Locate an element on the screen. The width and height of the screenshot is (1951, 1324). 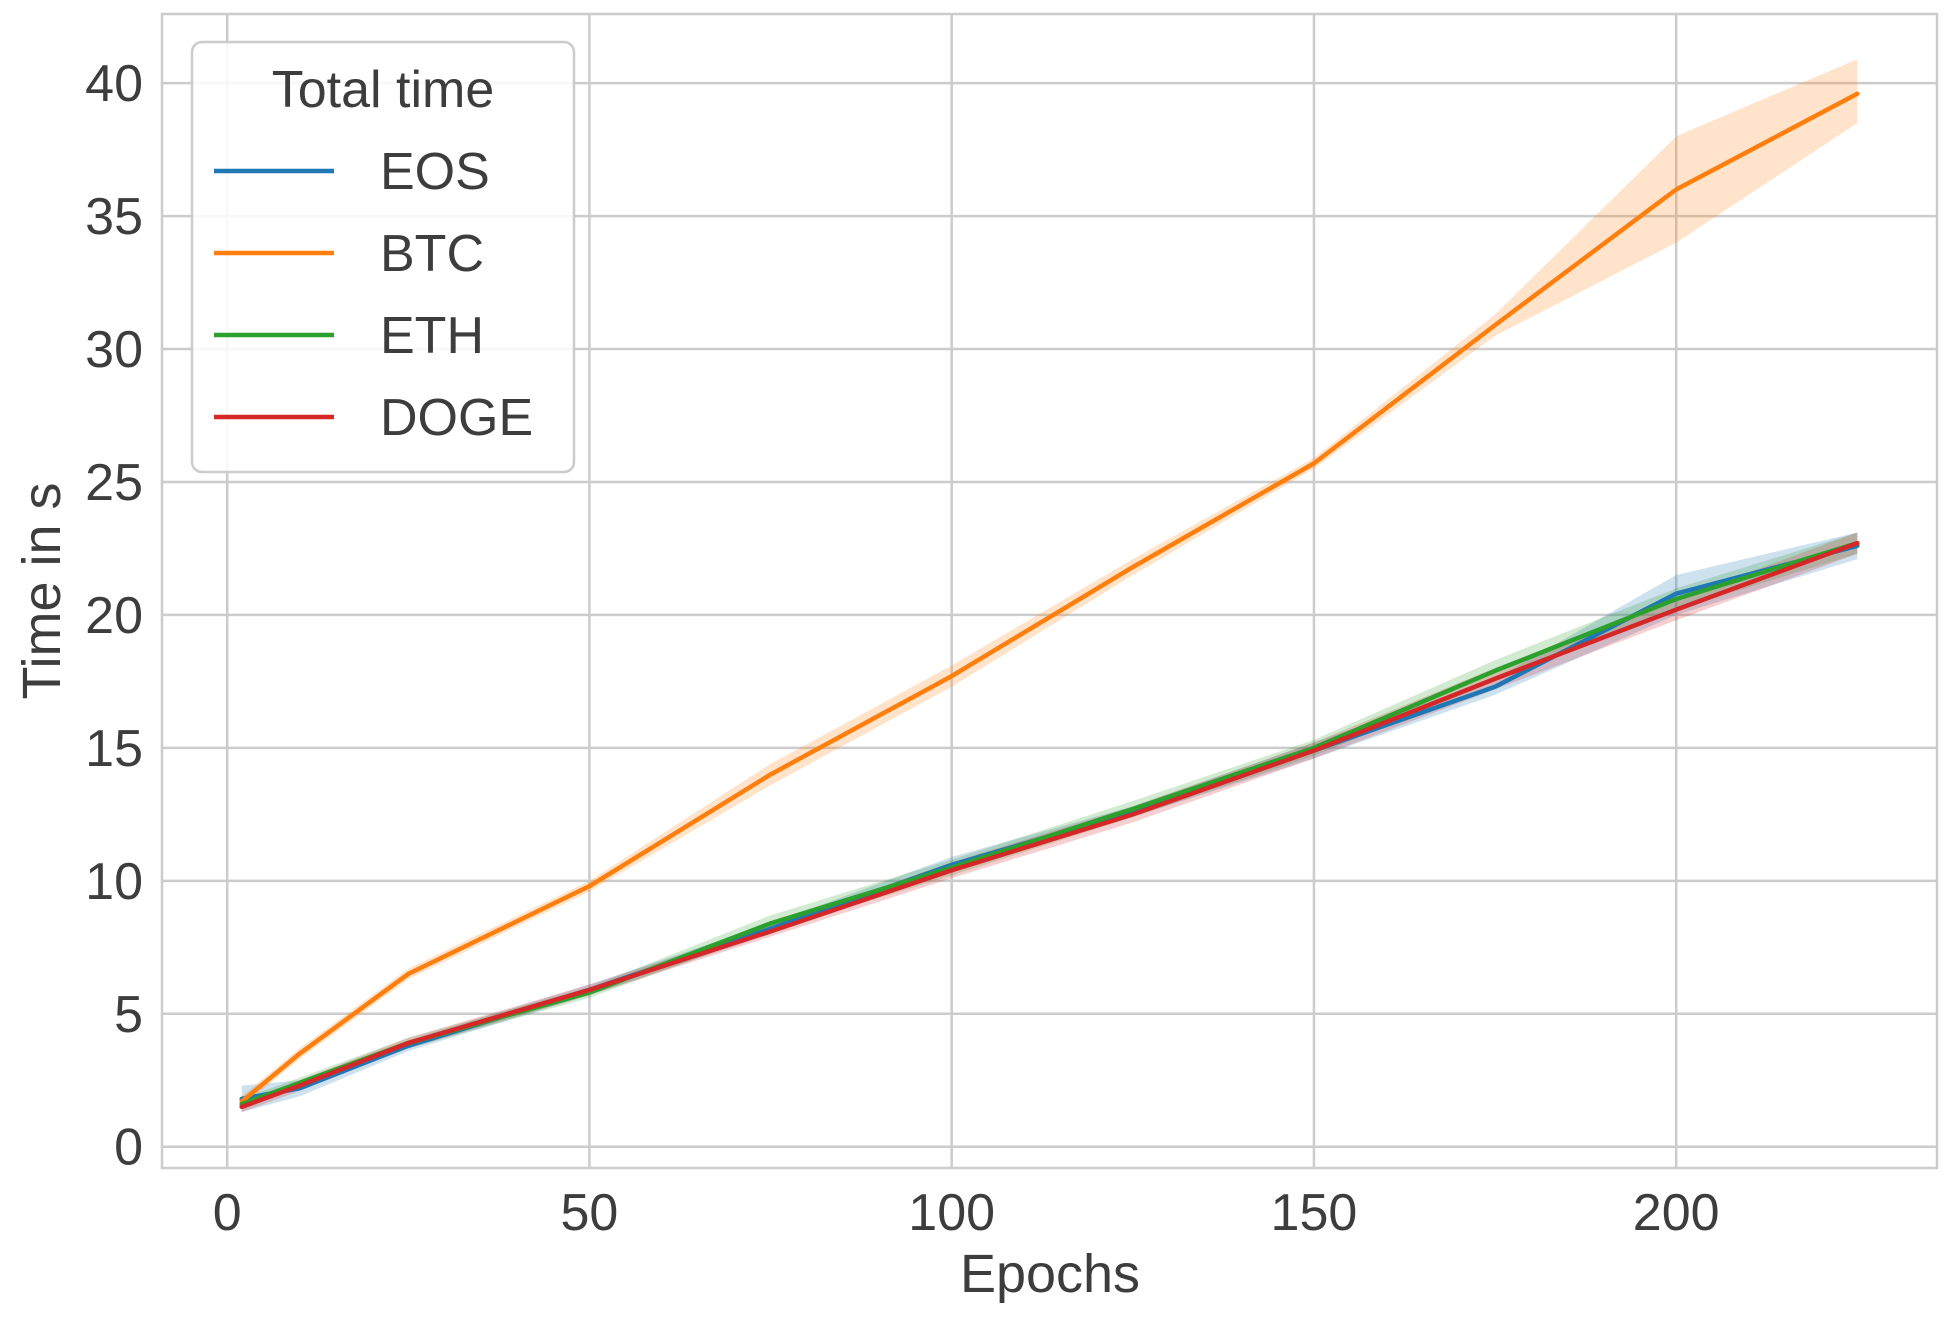
x-tick-label: 0 is located at coordinates (227, 1213).